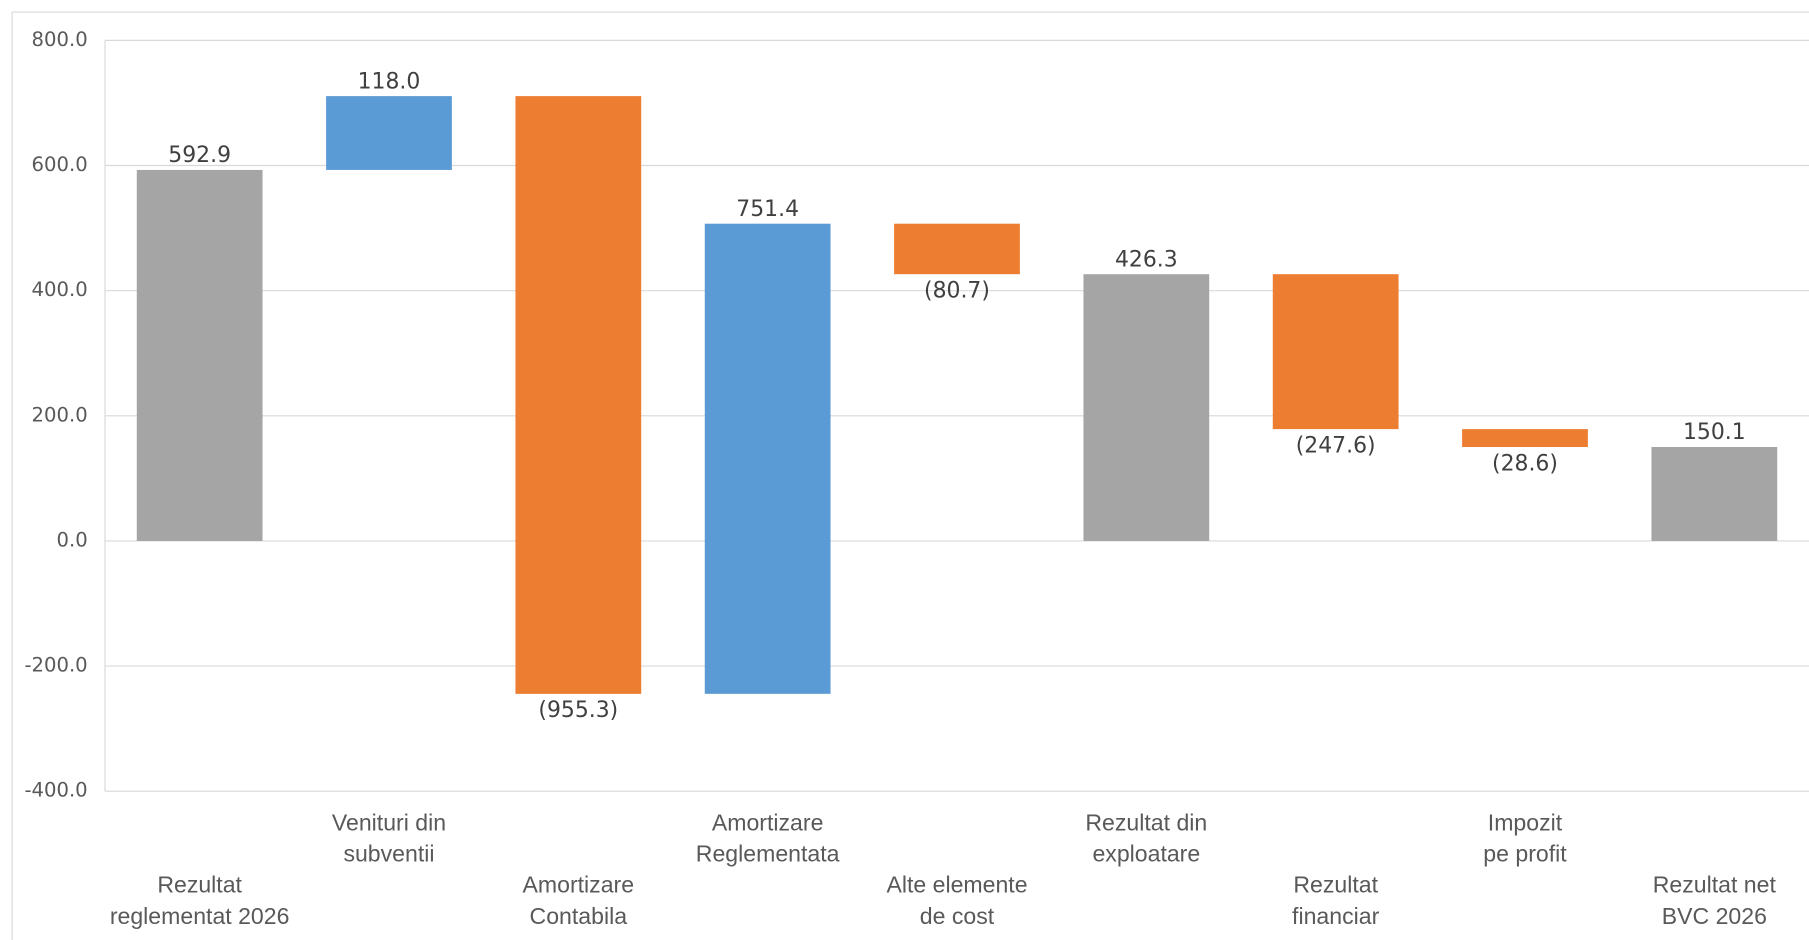  Describe the element at coordinates (60, 289) in the screenshot. I see `y-tick-label: 400.0` at that location.